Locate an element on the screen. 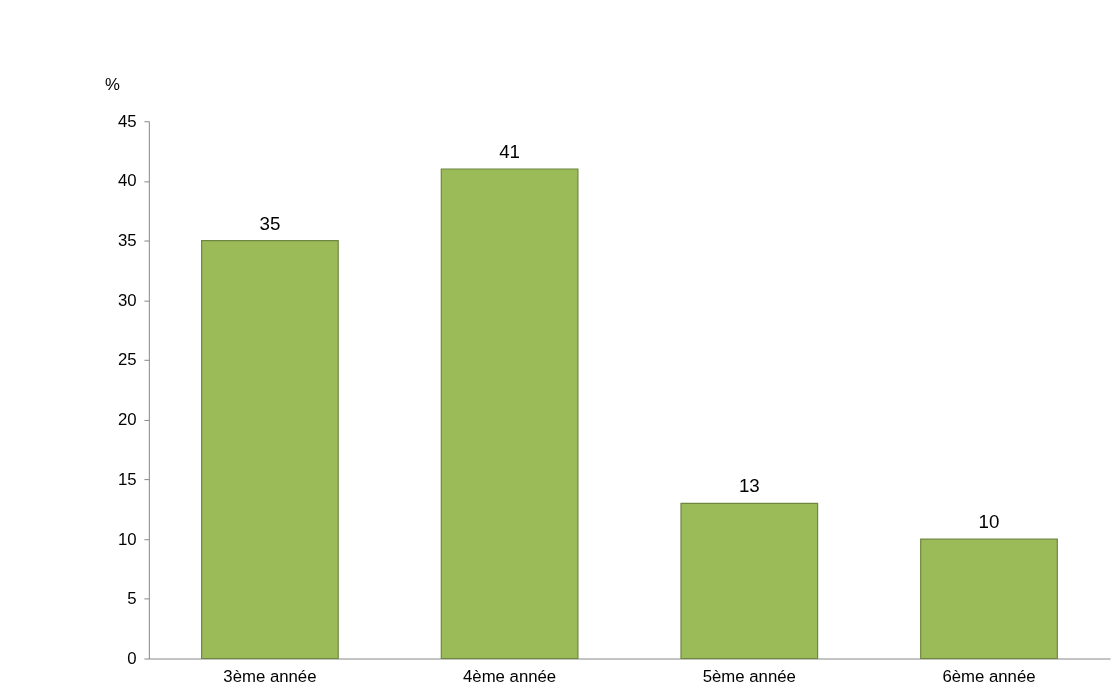 The image size is (1113, 693). x-tick-label: 6ème année is located at coordinates (989, 676).